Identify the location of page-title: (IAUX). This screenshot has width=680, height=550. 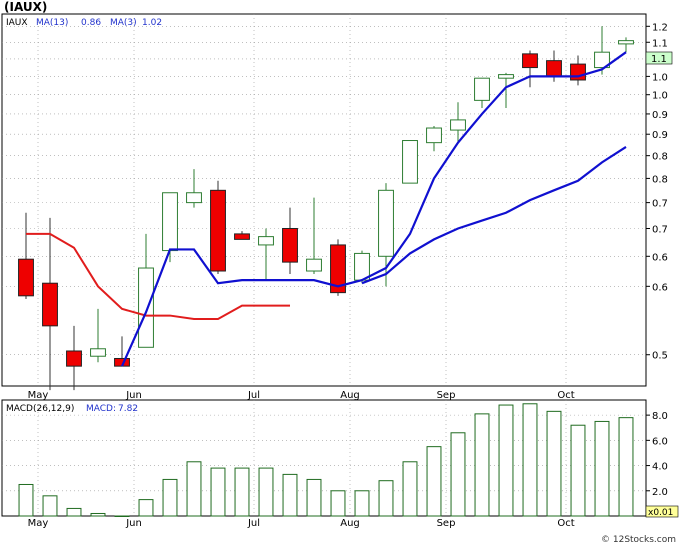
(26, 7).